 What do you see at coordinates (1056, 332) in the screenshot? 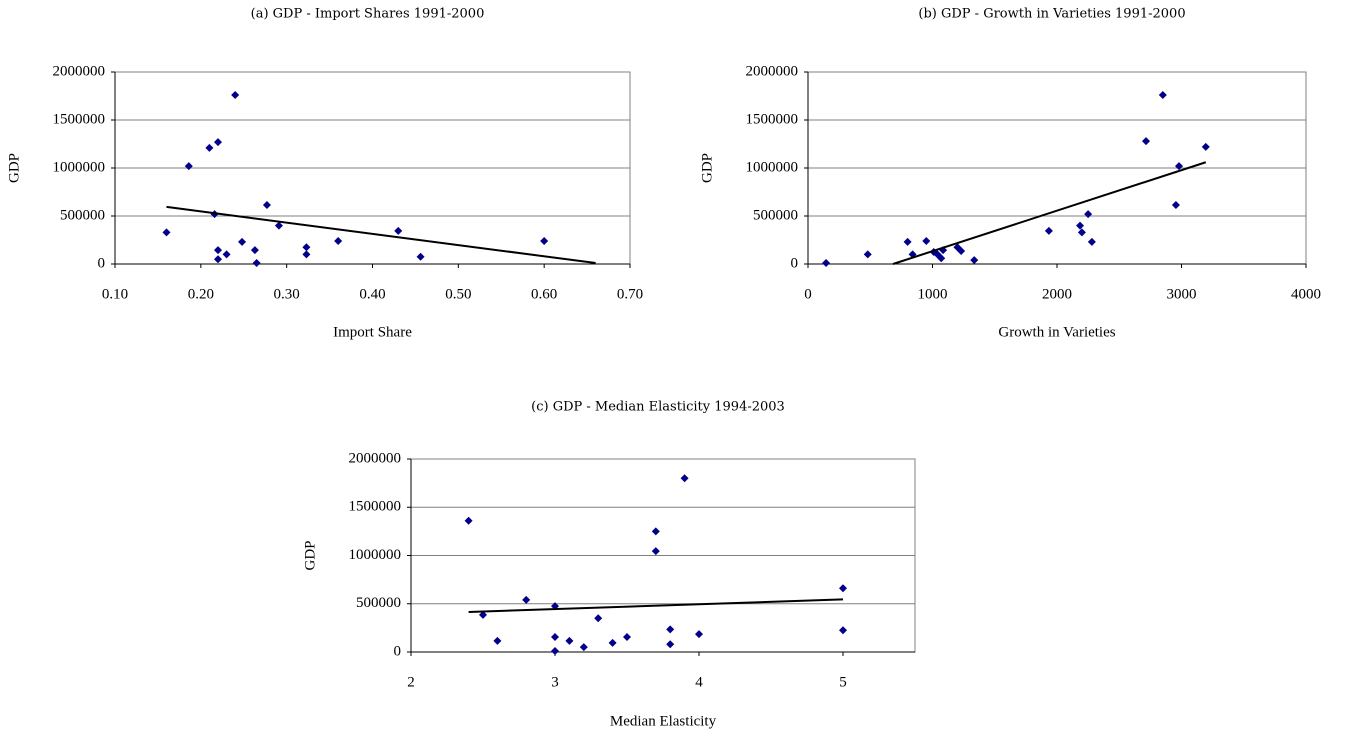
I see `x-axis-label: Growth in Varieties` at bounding box center [1056, 332].